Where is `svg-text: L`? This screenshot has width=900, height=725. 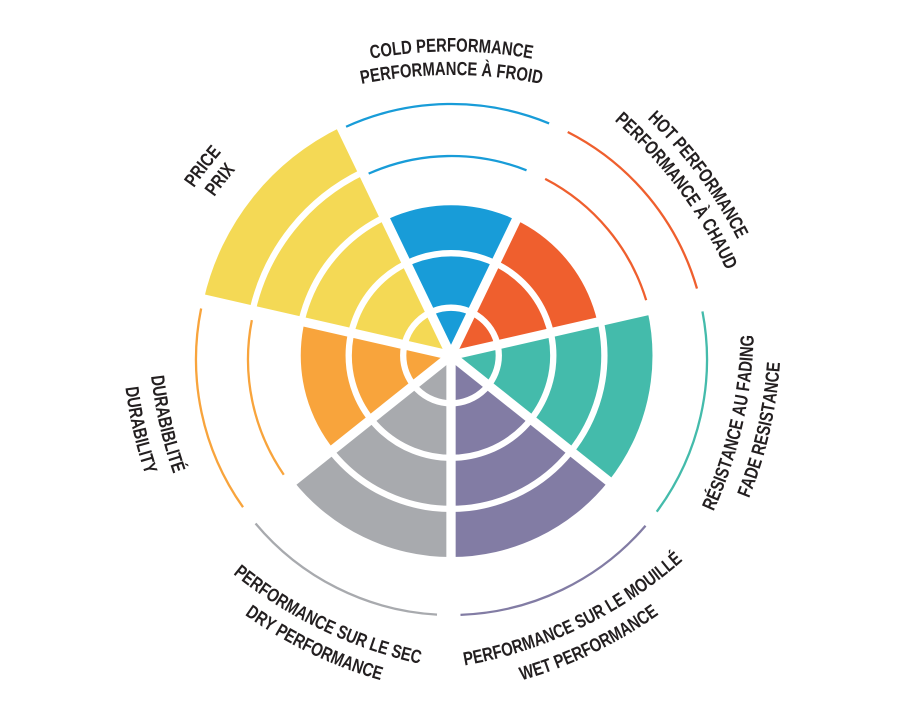 svg-text: L is located at coordinates (397, 49).